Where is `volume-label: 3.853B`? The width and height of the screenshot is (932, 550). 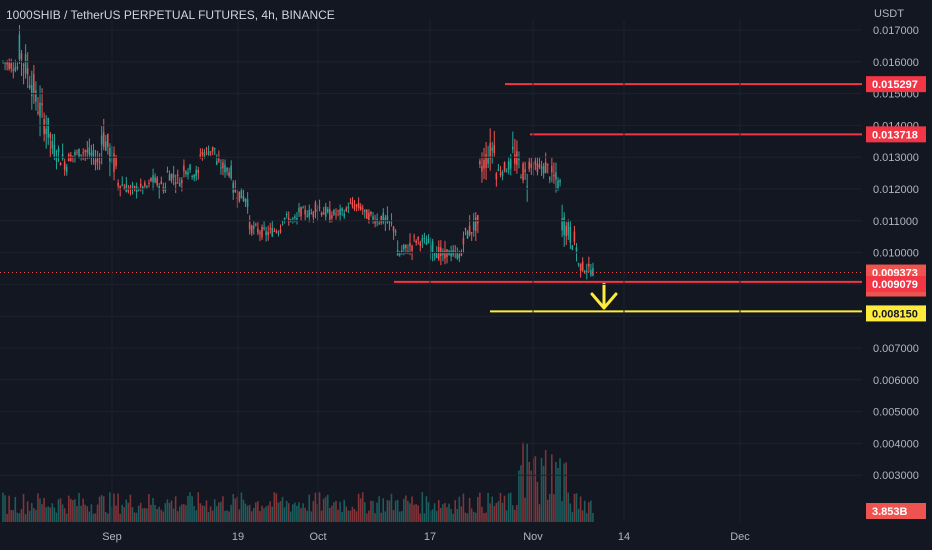
volume-label: 3.853B is located at coordinates (890, 512).